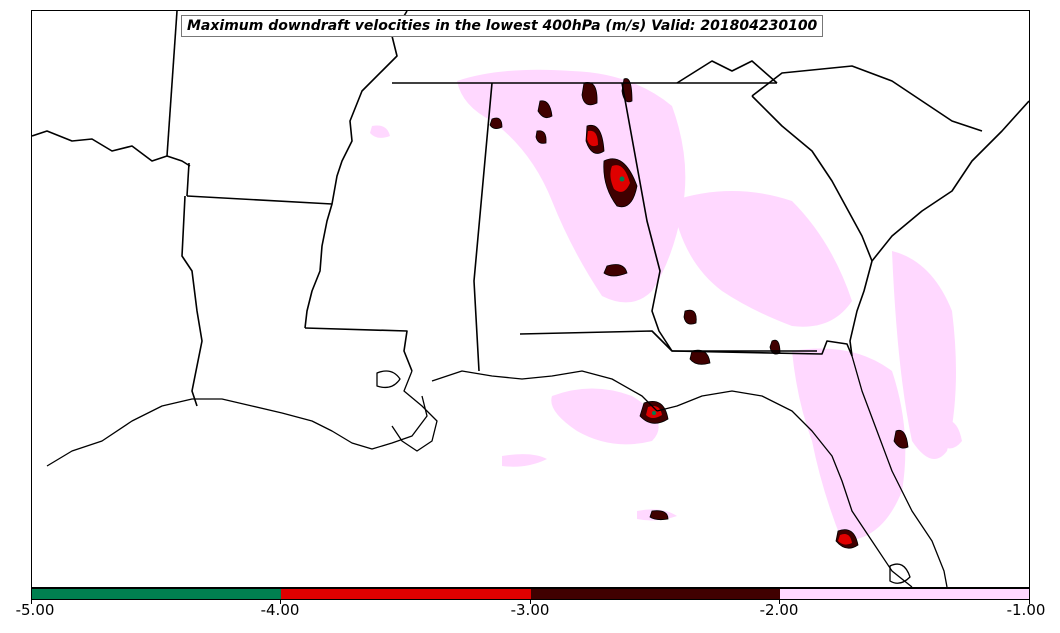 Image resolution: width=1060 pixels, height=633 pixels. I want to click on light-region-georgia, so click(762, 259).